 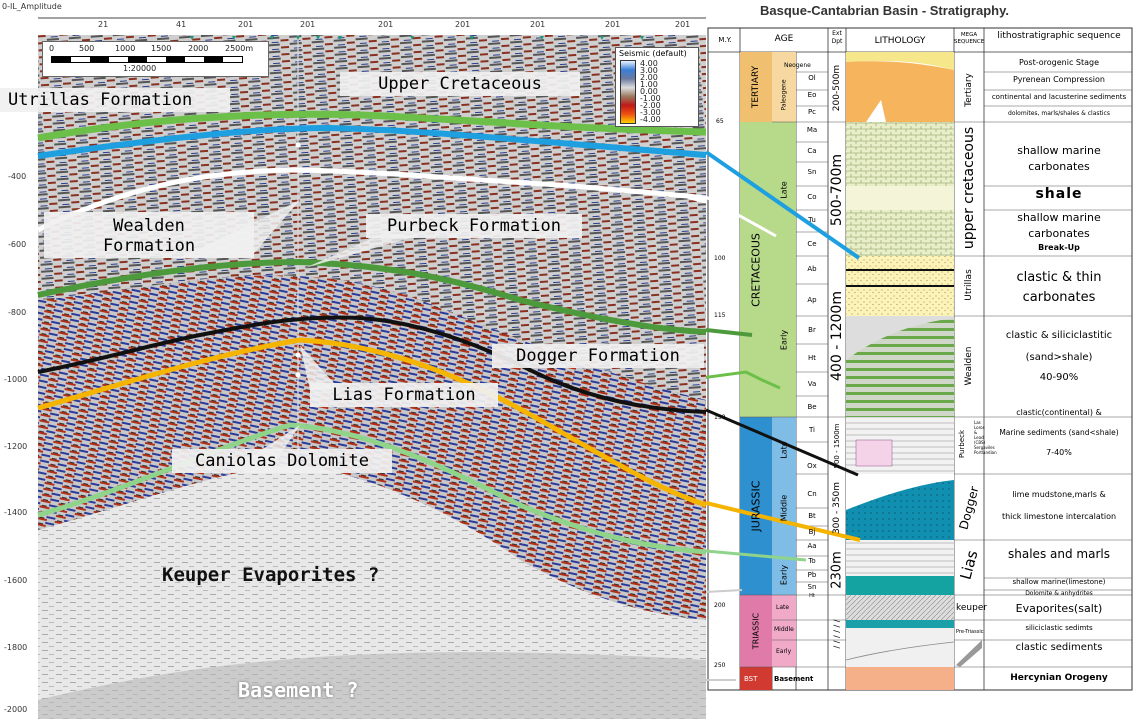 I want to click on litho-basement, so click(x=900, y=678).